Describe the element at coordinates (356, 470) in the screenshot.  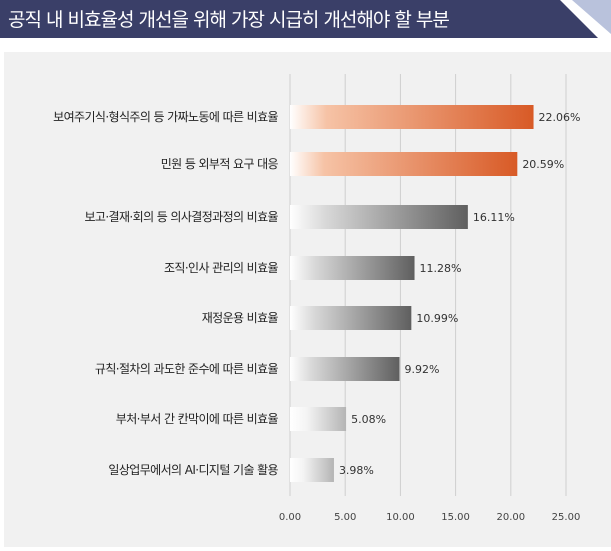
I see `value-label: 3.98%` at that location.